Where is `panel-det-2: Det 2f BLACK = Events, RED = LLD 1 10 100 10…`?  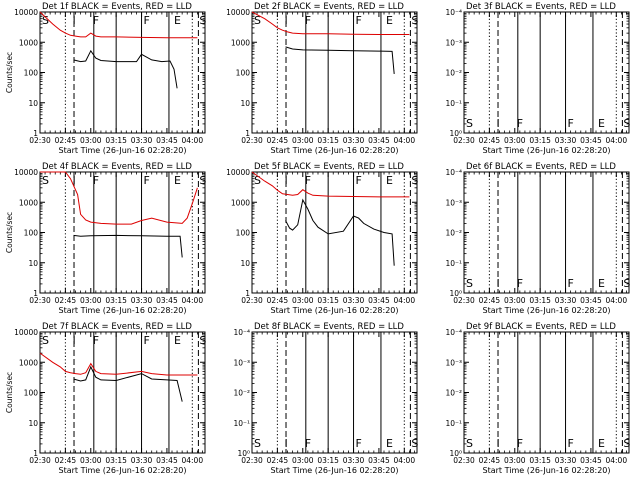 panel-det-2: Det 2f BLACK = Events, RED = LLD 1 10 100 10… is located at coordinates (322, 78).